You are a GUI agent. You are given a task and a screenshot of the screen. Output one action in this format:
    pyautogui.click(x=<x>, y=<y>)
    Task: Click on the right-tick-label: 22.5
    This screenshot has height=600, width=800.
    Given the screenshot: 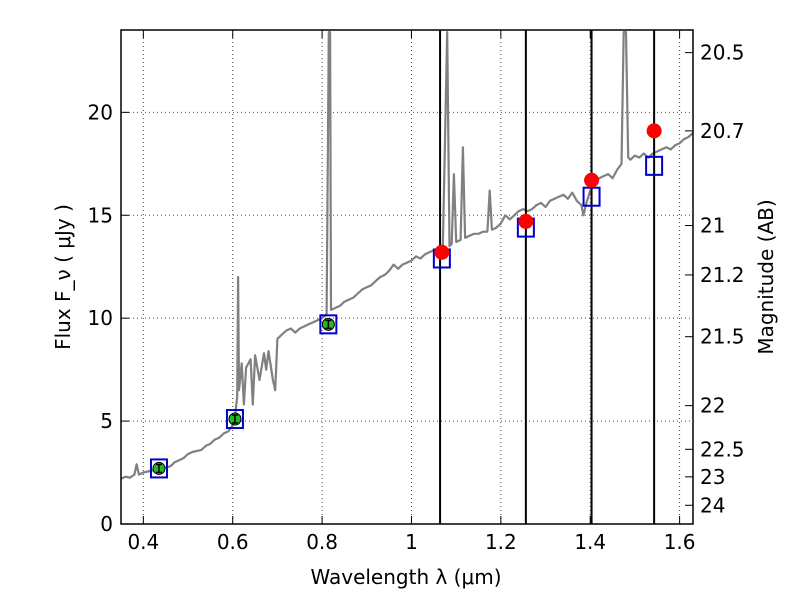 What is the action you would take?
    pyautogui.click(x=722, y=449)
    